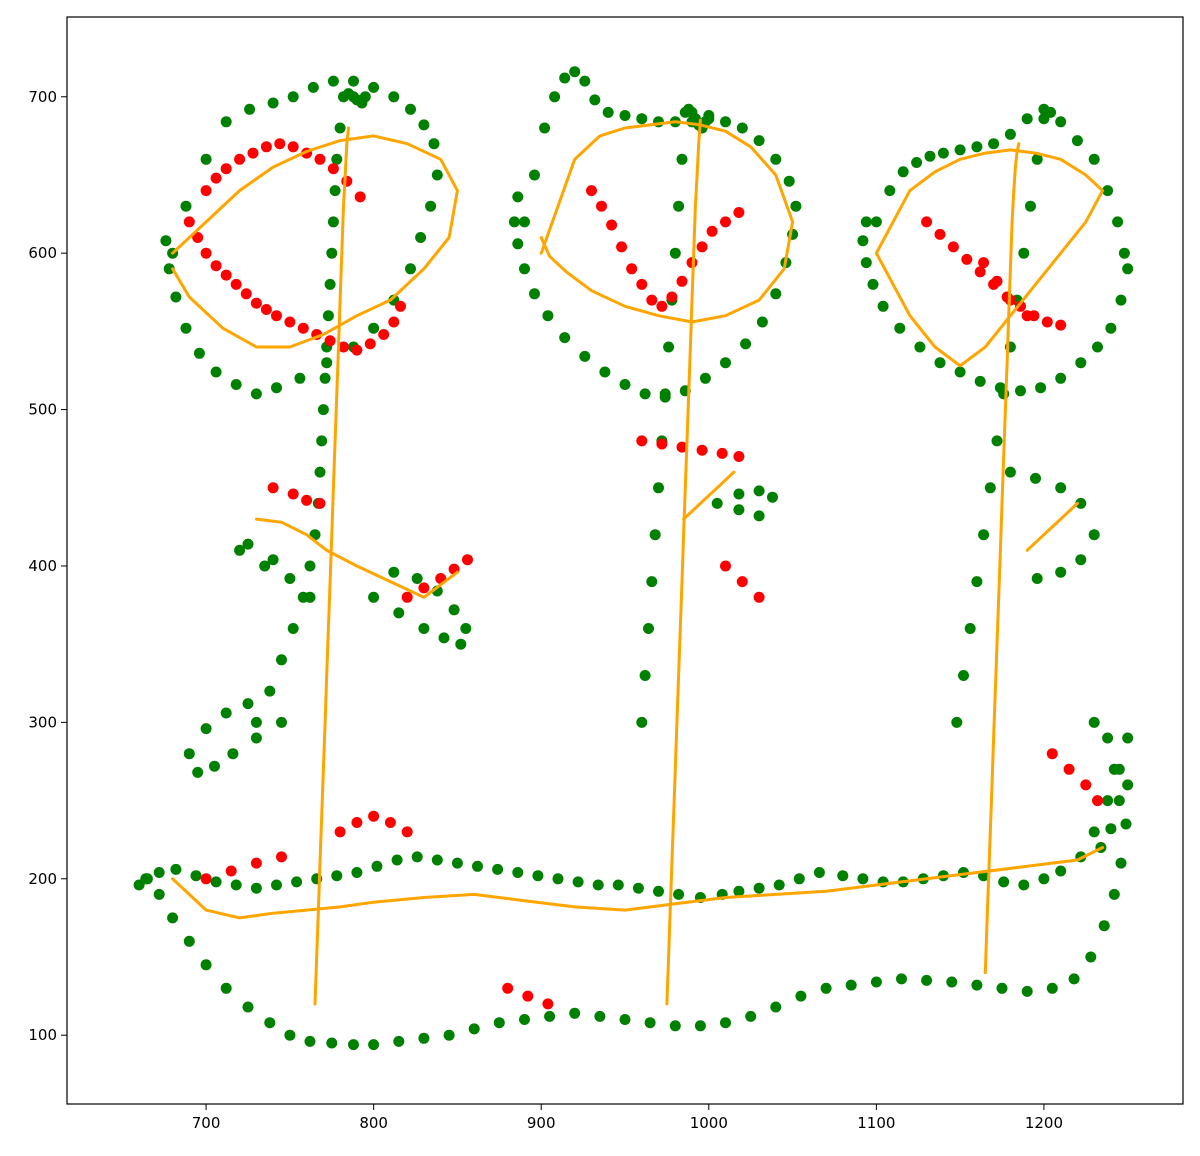 The width and height of the screenshot is (1200, 1156). Describe the element at coordinates (1044, 1123) in the screenshot. I see `x-tick-label: 1200` at that location.